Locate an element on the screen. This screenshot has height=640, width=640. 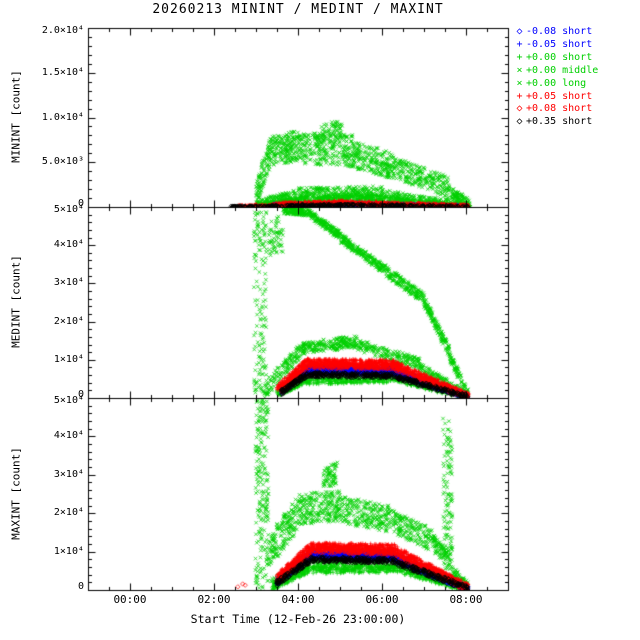
legend-label: +0.00 middle is located at coordinates (562, 70).